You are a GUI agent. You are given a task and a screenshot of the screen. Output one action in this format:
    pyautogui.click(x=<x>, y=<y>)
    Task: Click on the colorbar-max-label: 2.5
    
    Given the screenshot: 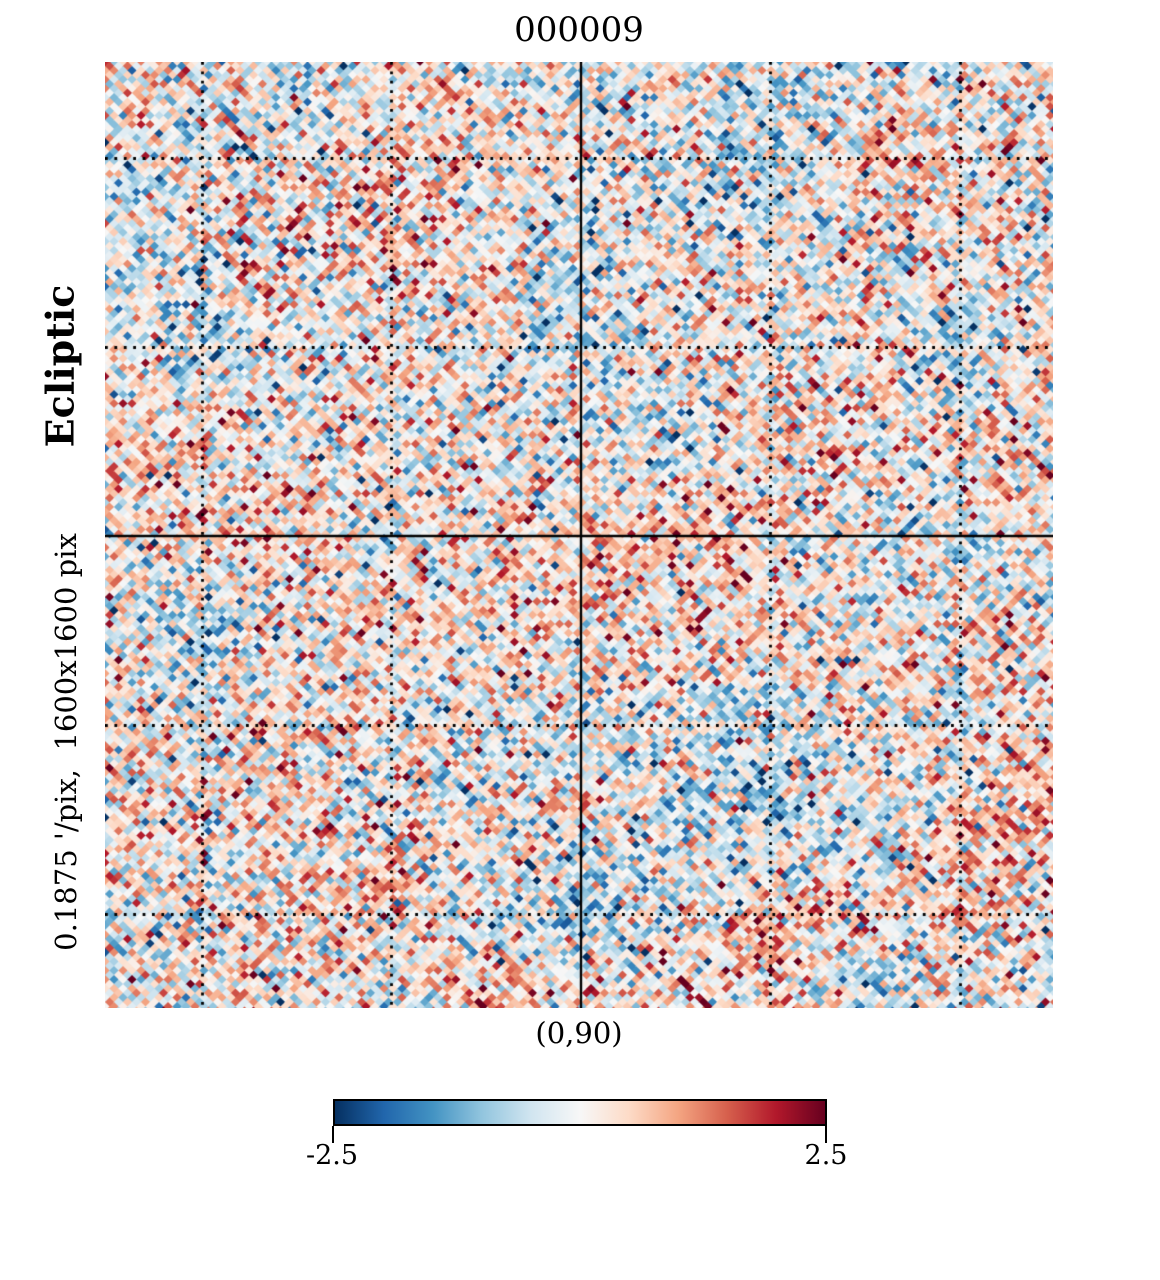 What is the action you would take?
    pyautogui.click(x=826, y=1155)
    